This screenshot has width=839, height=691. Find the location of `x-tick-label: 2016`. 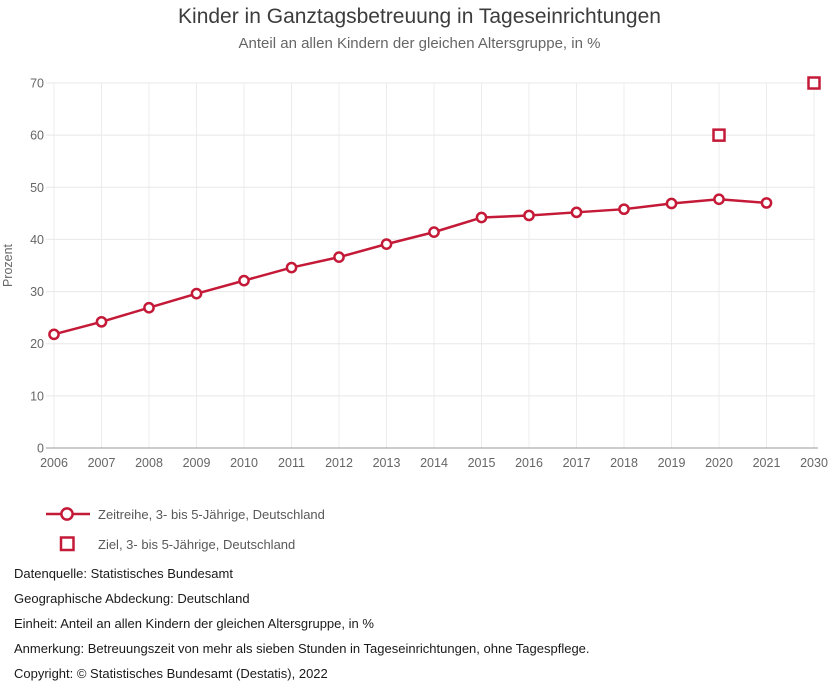

x-tick-label: 2016 is located at coordinates (529, 463).